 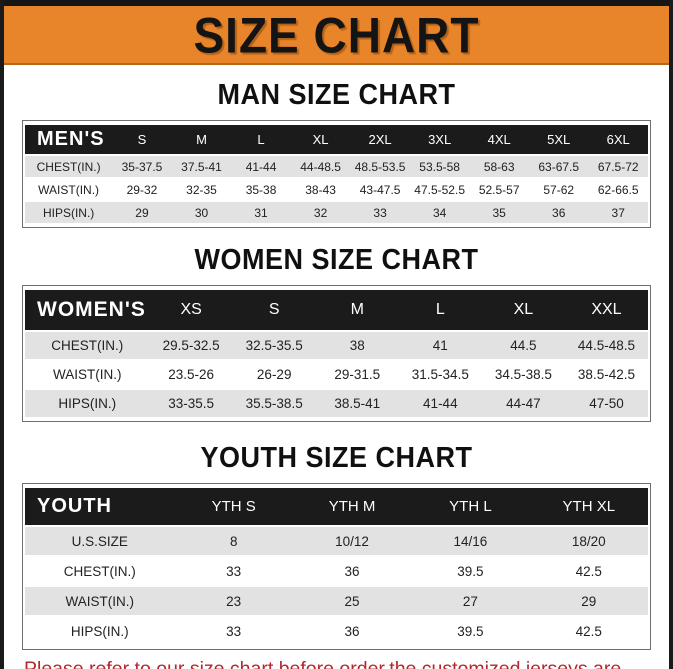 What do you see at coordinates (201, 166) in the screenshot?
I see `value-cell: 37.5-41` at bounding box center [201, 166].